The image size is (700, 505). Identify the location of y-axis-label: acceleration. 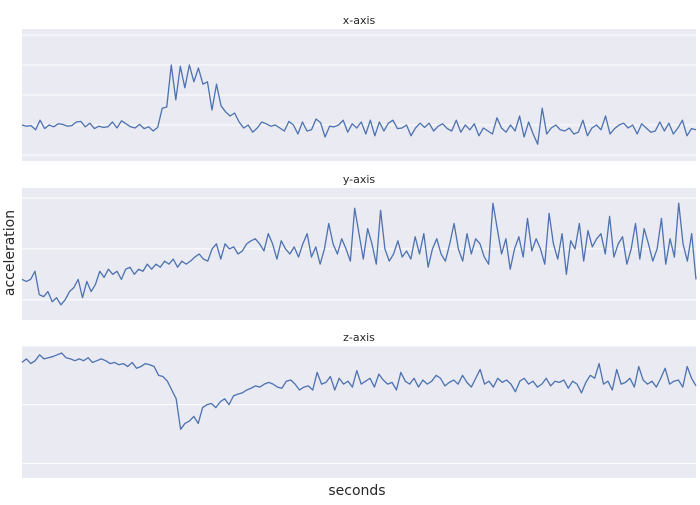
(10, 253).